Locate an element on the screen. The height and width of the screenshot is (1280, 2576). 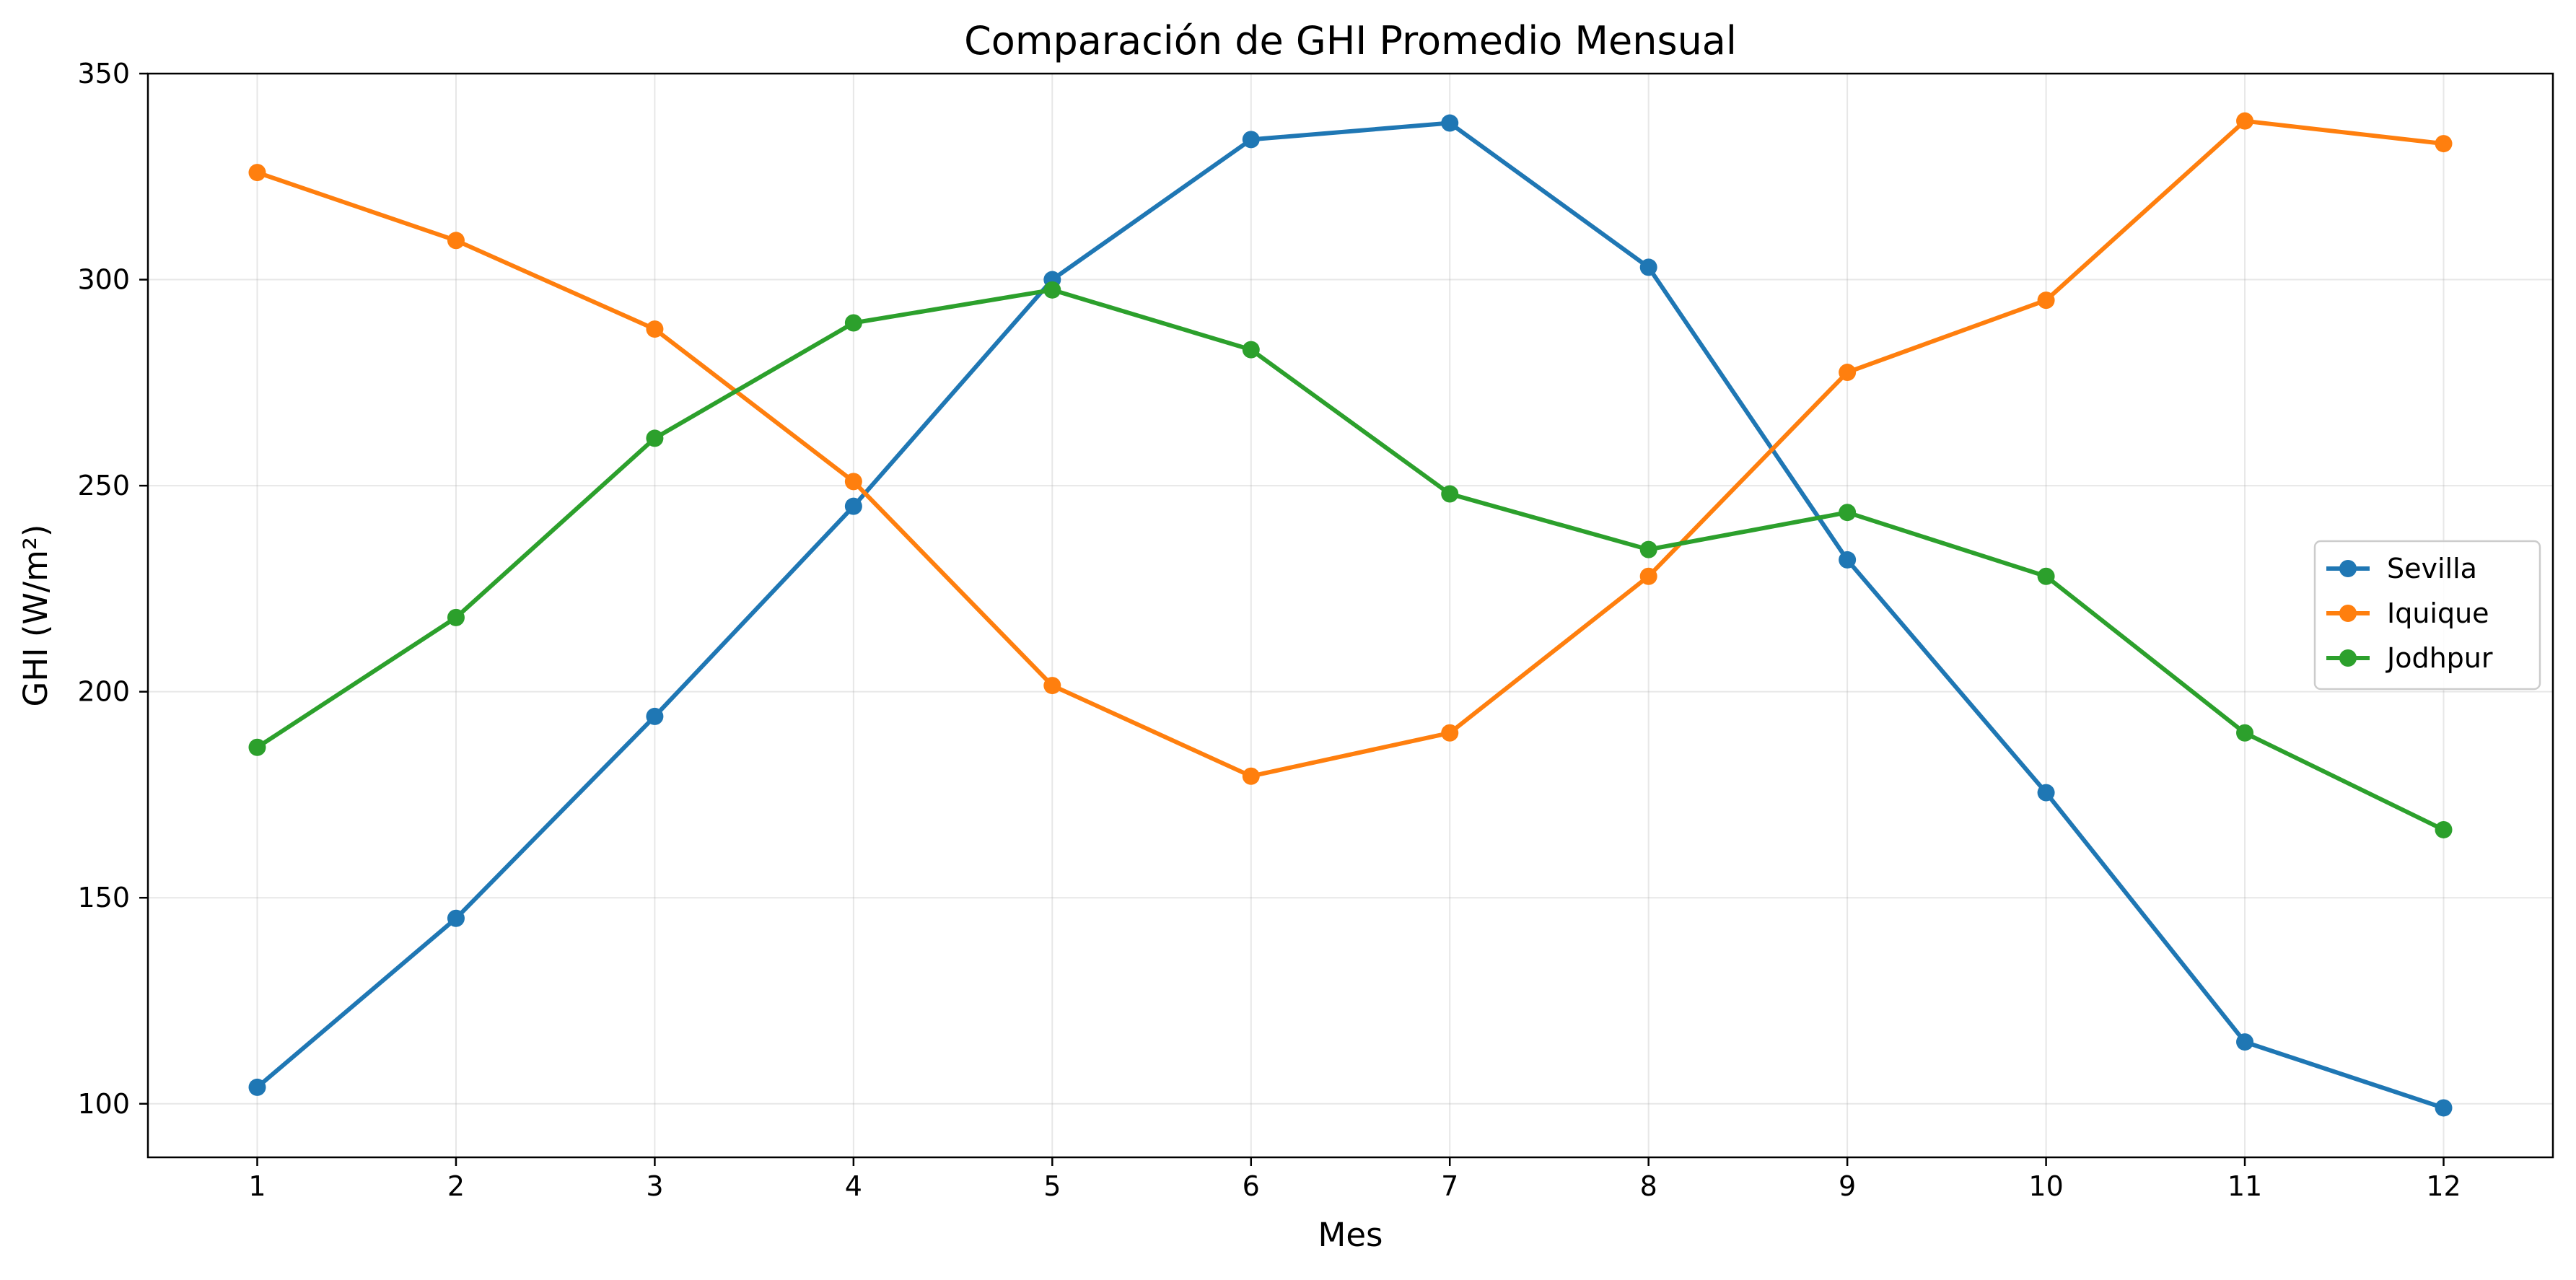
legend-item-jodhpur: Jodhpur is located at coordinates (2409, 658).